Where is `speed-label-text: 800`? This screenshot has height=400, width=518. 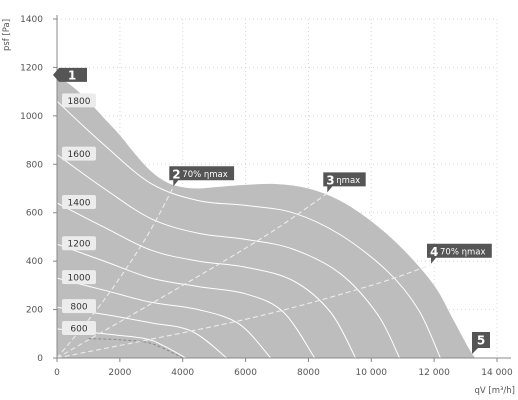 speed-label-text: 800 is located at coordinates (78, 308).